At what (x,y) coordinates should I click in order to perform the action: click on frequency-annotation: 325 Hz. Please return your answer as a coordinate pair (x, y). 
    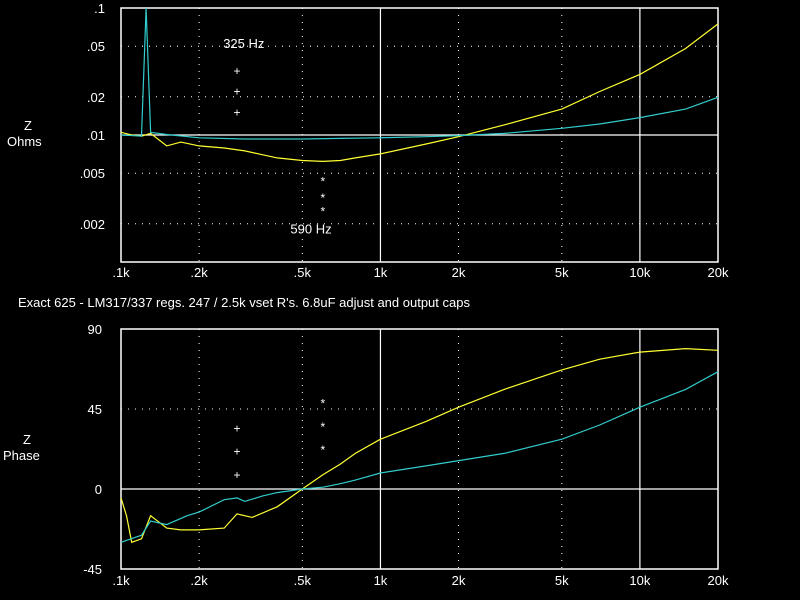
    Looking at the image, I should click on (243, 43).